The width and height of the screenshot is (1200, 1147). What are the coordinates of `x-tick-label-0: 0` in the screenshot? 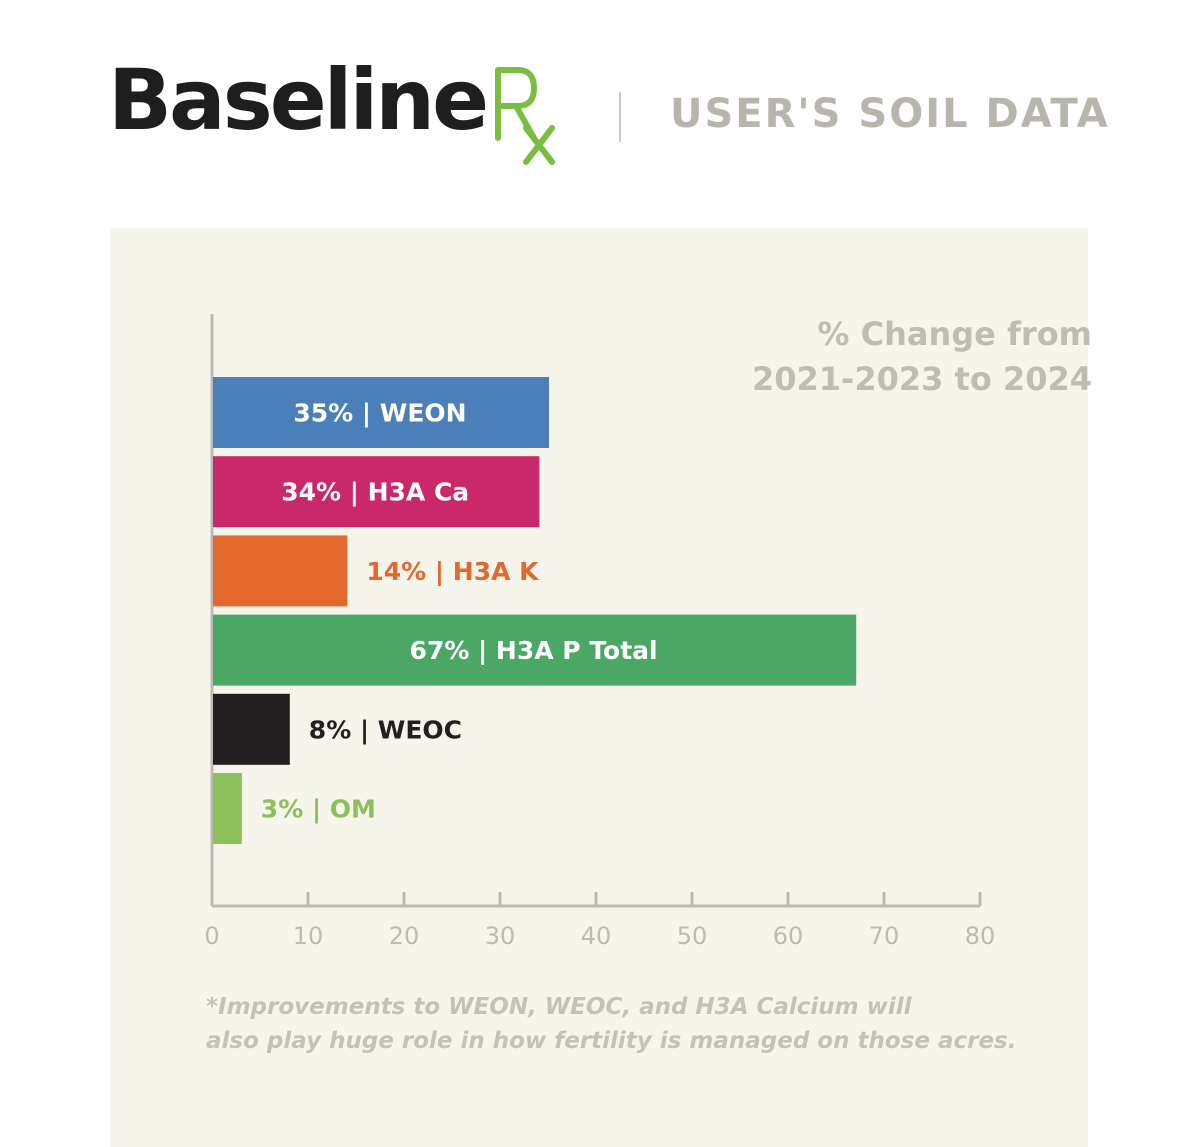 It's located at (211, 936).